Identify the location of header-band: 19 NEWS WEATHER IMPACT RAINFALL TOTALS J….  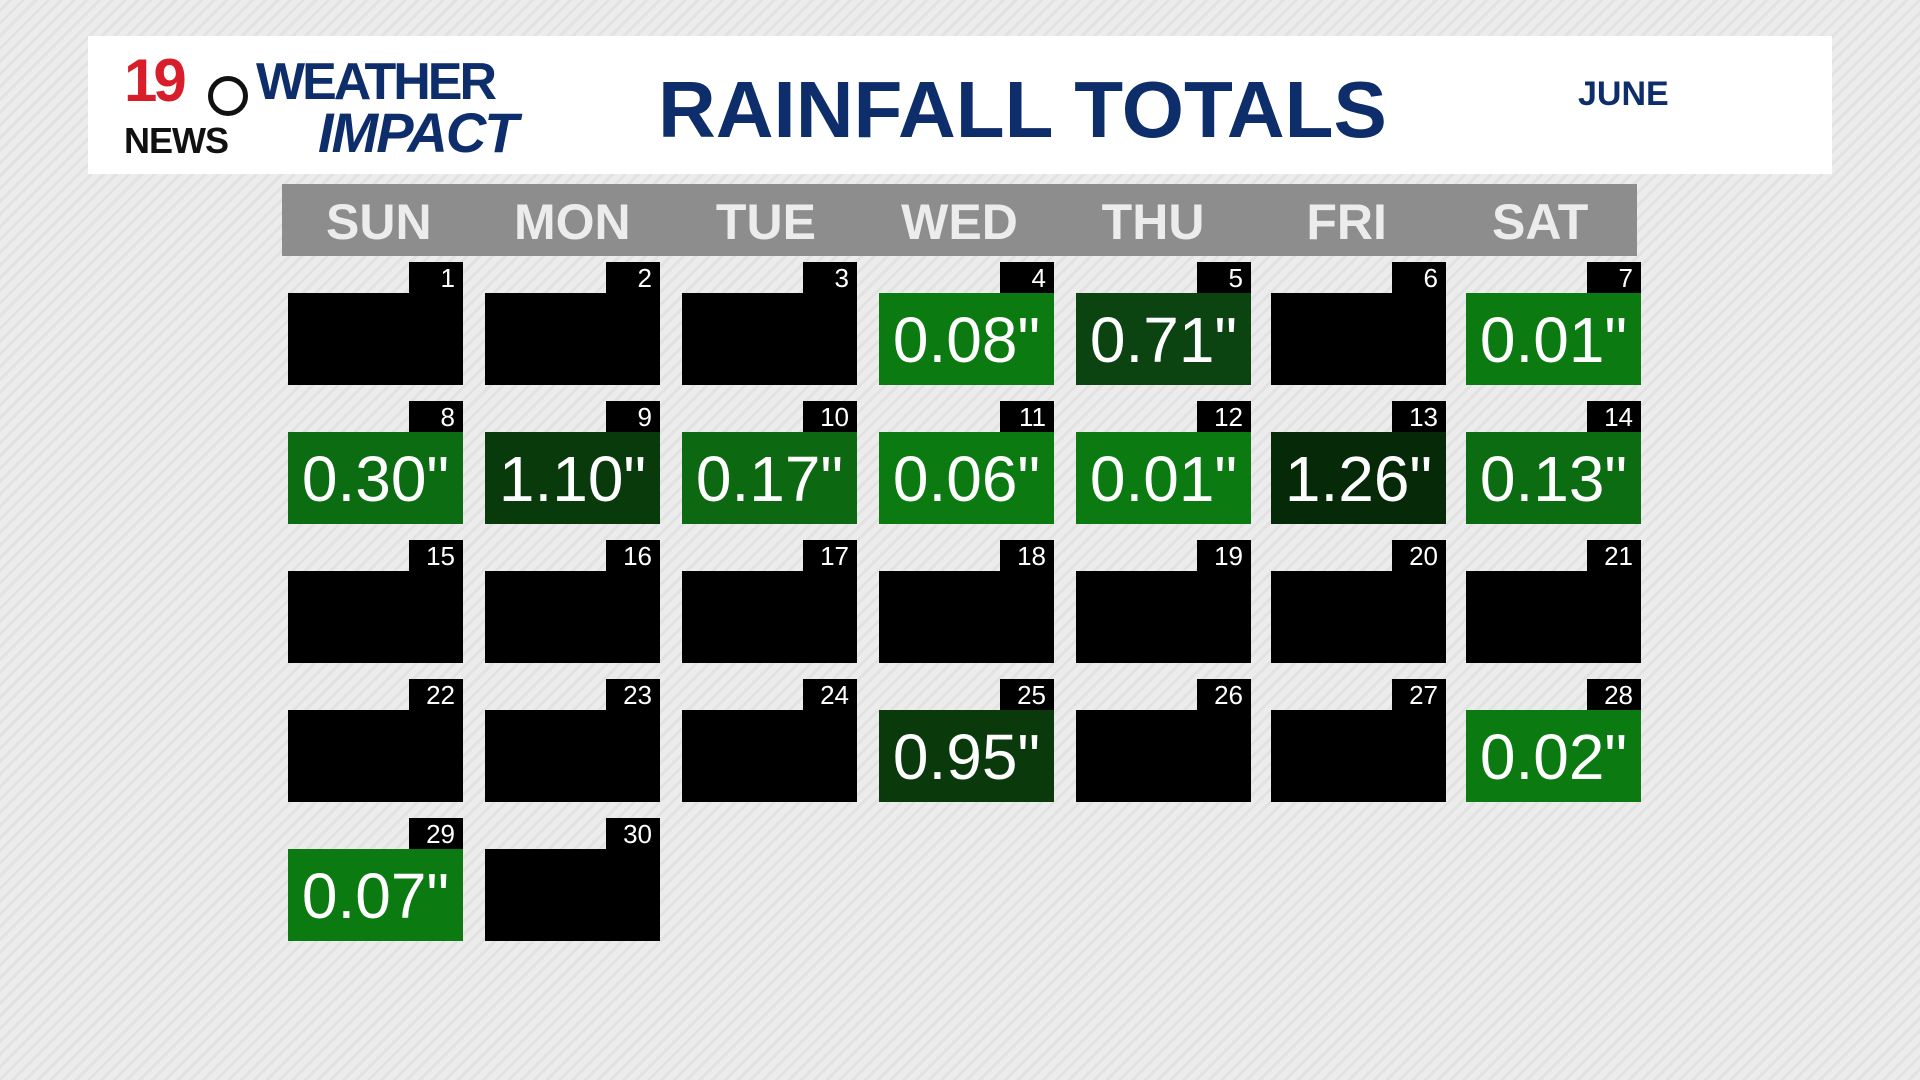
(960, 105).